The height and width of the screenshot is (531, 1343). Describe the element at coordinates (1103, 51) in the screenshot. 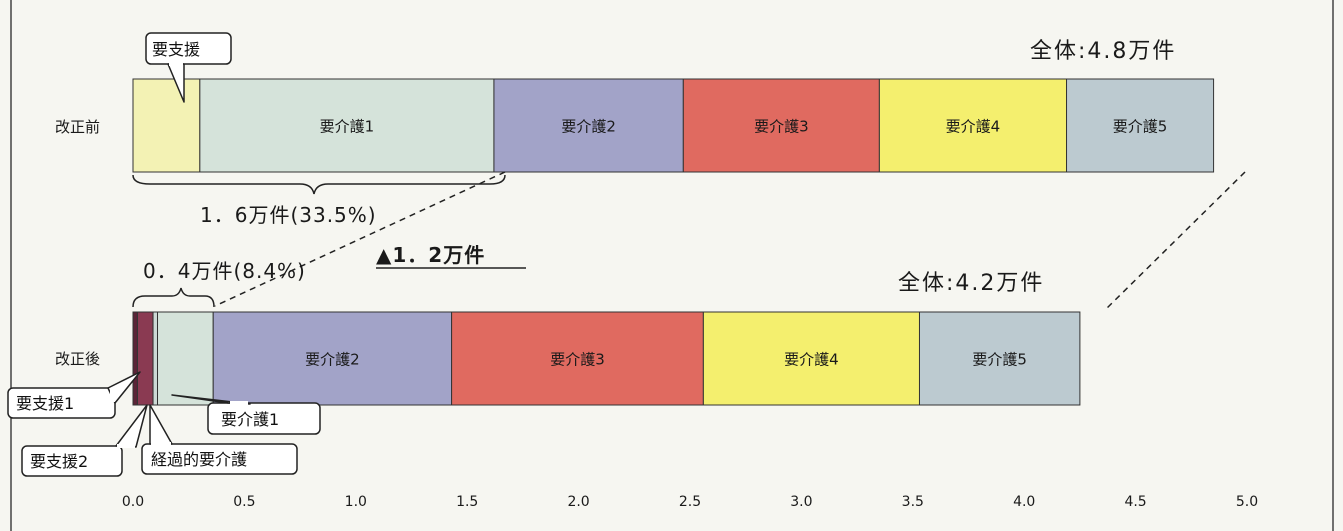

I see `total-label-before: 全体:4.8万件` at that location.